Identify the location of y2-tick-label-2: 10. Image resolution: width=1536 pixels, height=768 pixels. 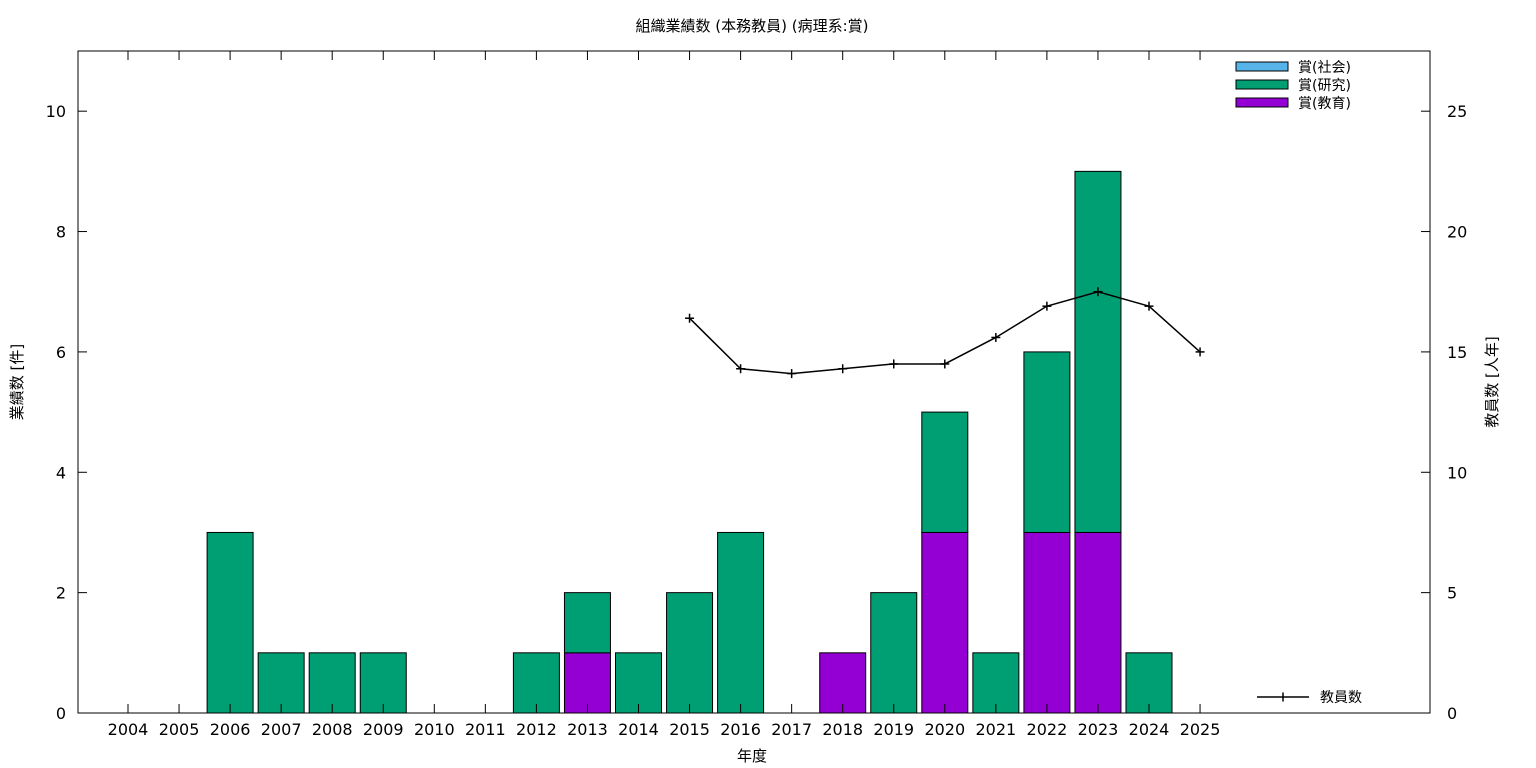
(1457, 472).